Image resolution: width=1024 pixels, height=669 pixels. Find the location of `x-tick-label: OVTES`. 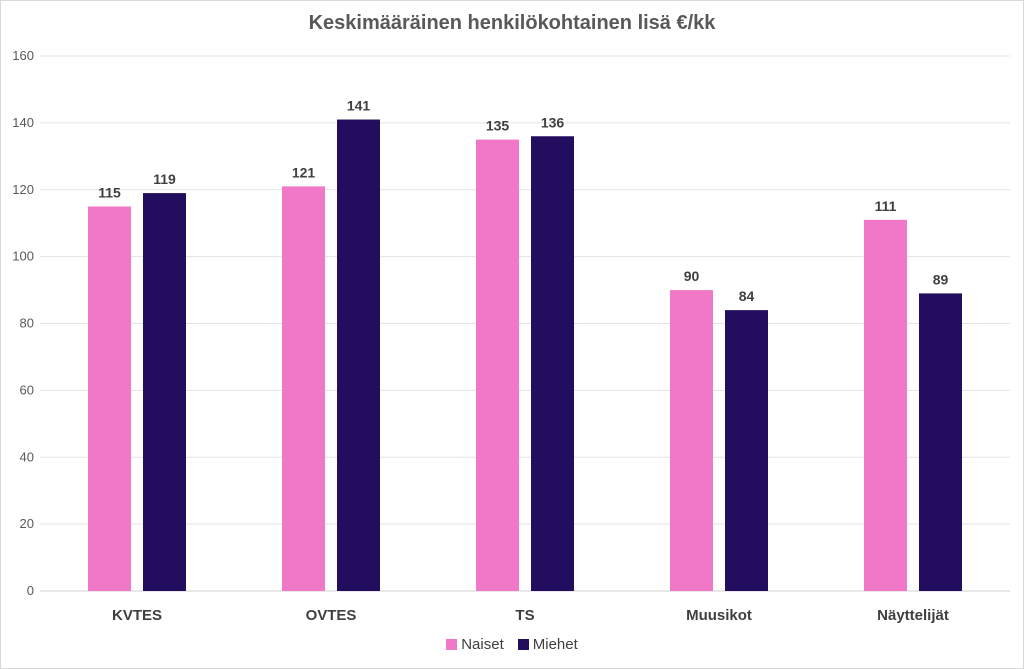

x-tick-label: OVTES is located at coordinates (331, 615).